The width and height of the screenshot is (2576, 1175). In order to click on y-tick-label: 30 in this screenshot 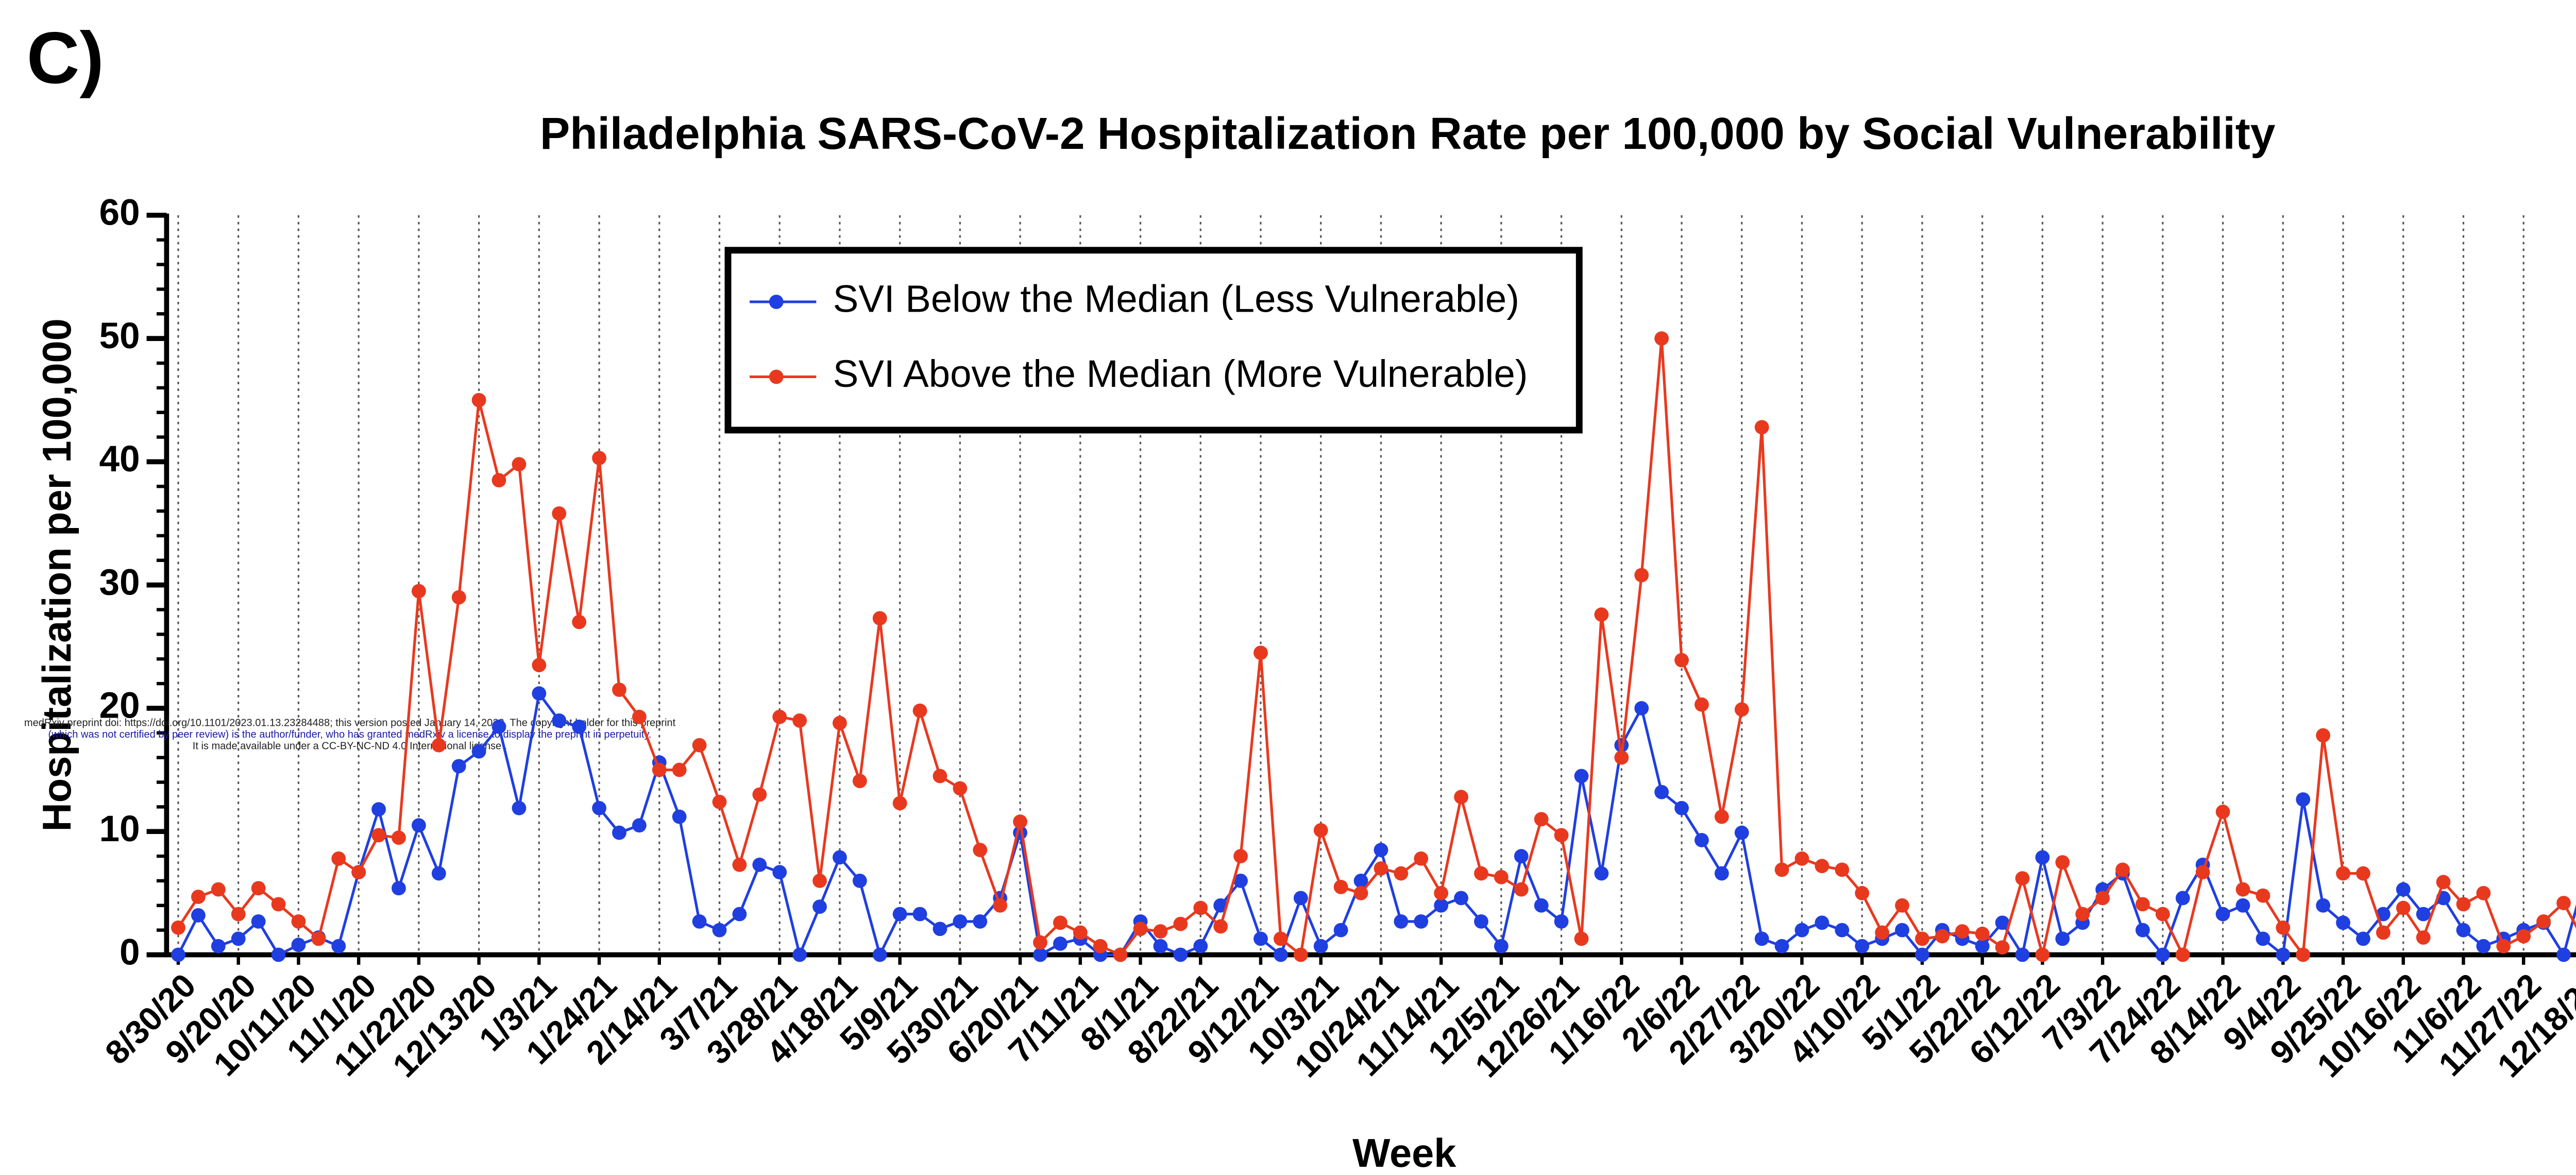, I will do `click(119, 582)`.